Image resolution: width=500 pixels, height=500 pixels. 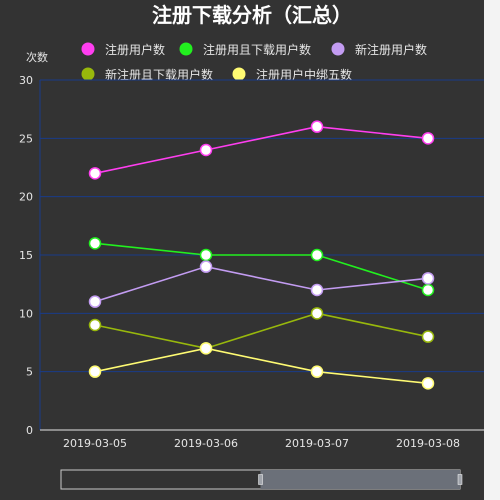 I want to click on legend-label: 注册用户数, so click(x=135, y=49).